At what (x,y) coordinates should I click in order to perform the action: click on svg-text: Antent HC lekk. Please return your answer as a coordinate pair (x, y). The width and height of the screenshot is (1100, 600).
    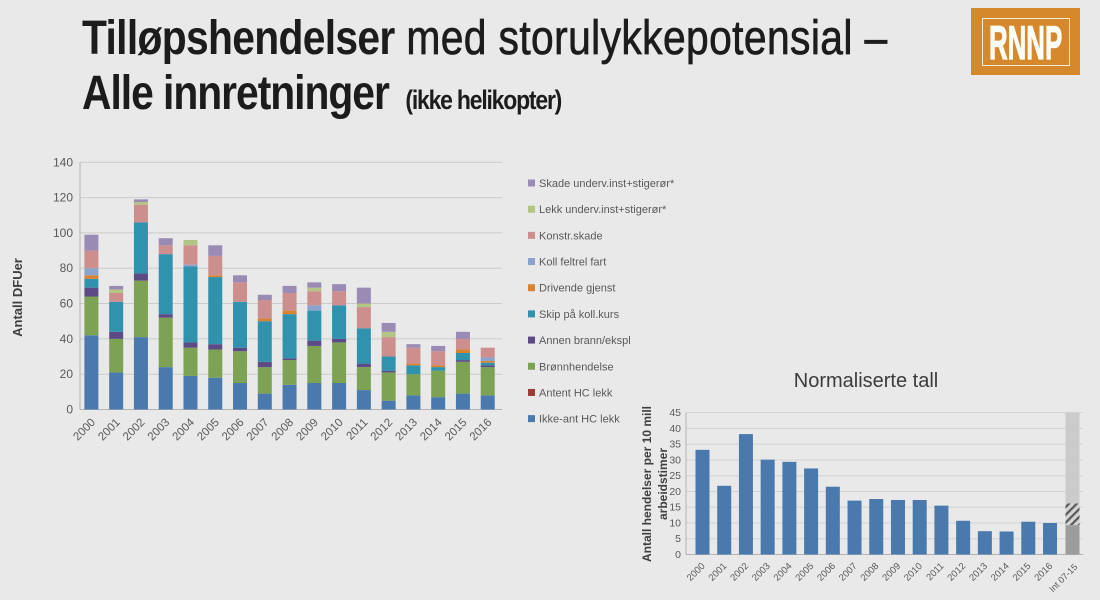
    Looking at the image, I should click on (576, 393).